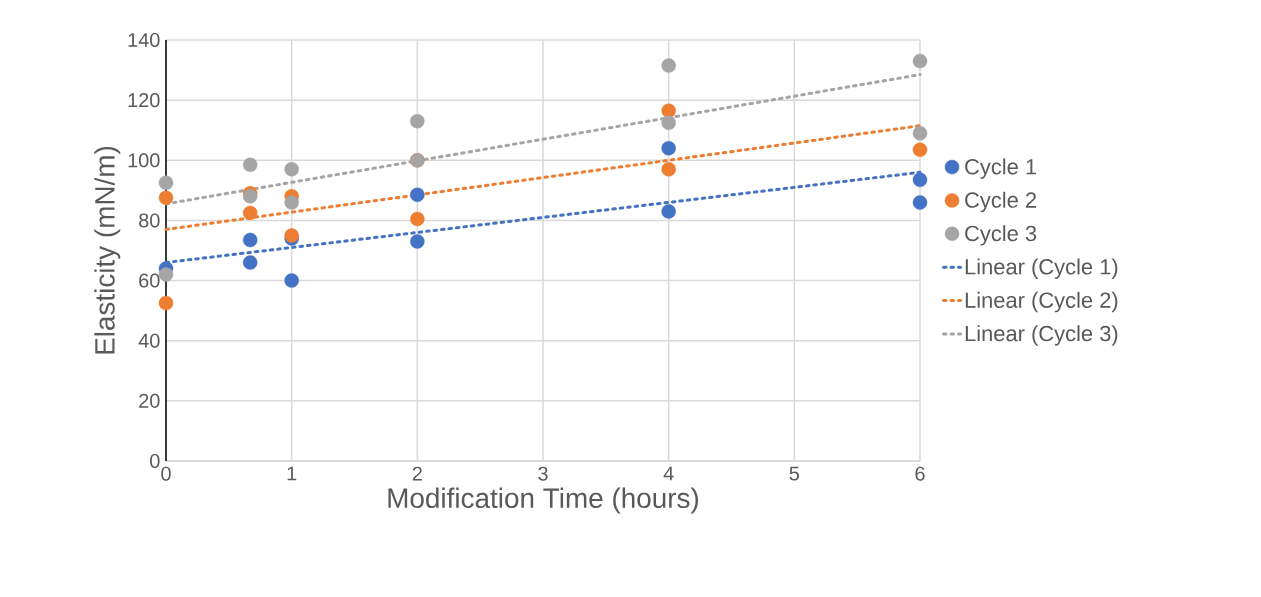 The image size is (1261, 597). What do you see at coordinates (144, 160) in the screenshot?
I see `y-tick-label: 100` at bounding box center [144, 160].